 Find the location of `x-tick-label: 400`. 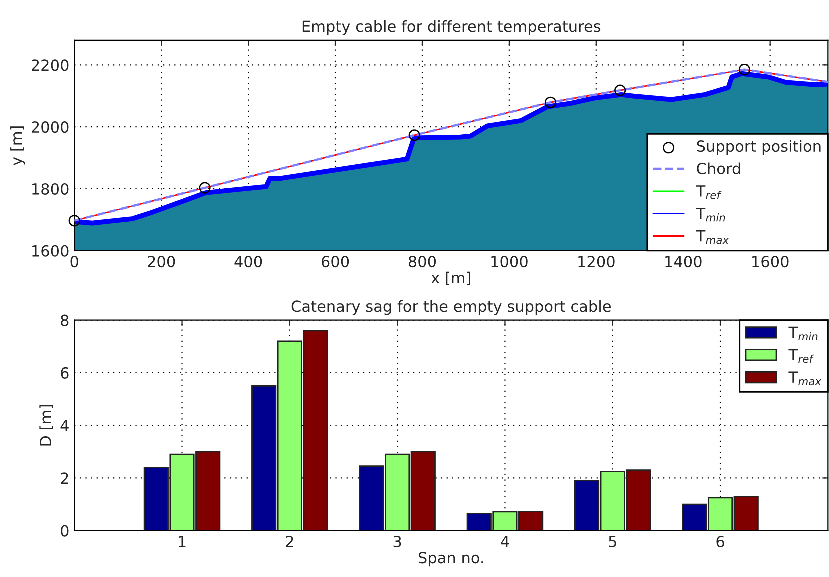

x-tick-label: 400 is located at coordinates (248, 262).